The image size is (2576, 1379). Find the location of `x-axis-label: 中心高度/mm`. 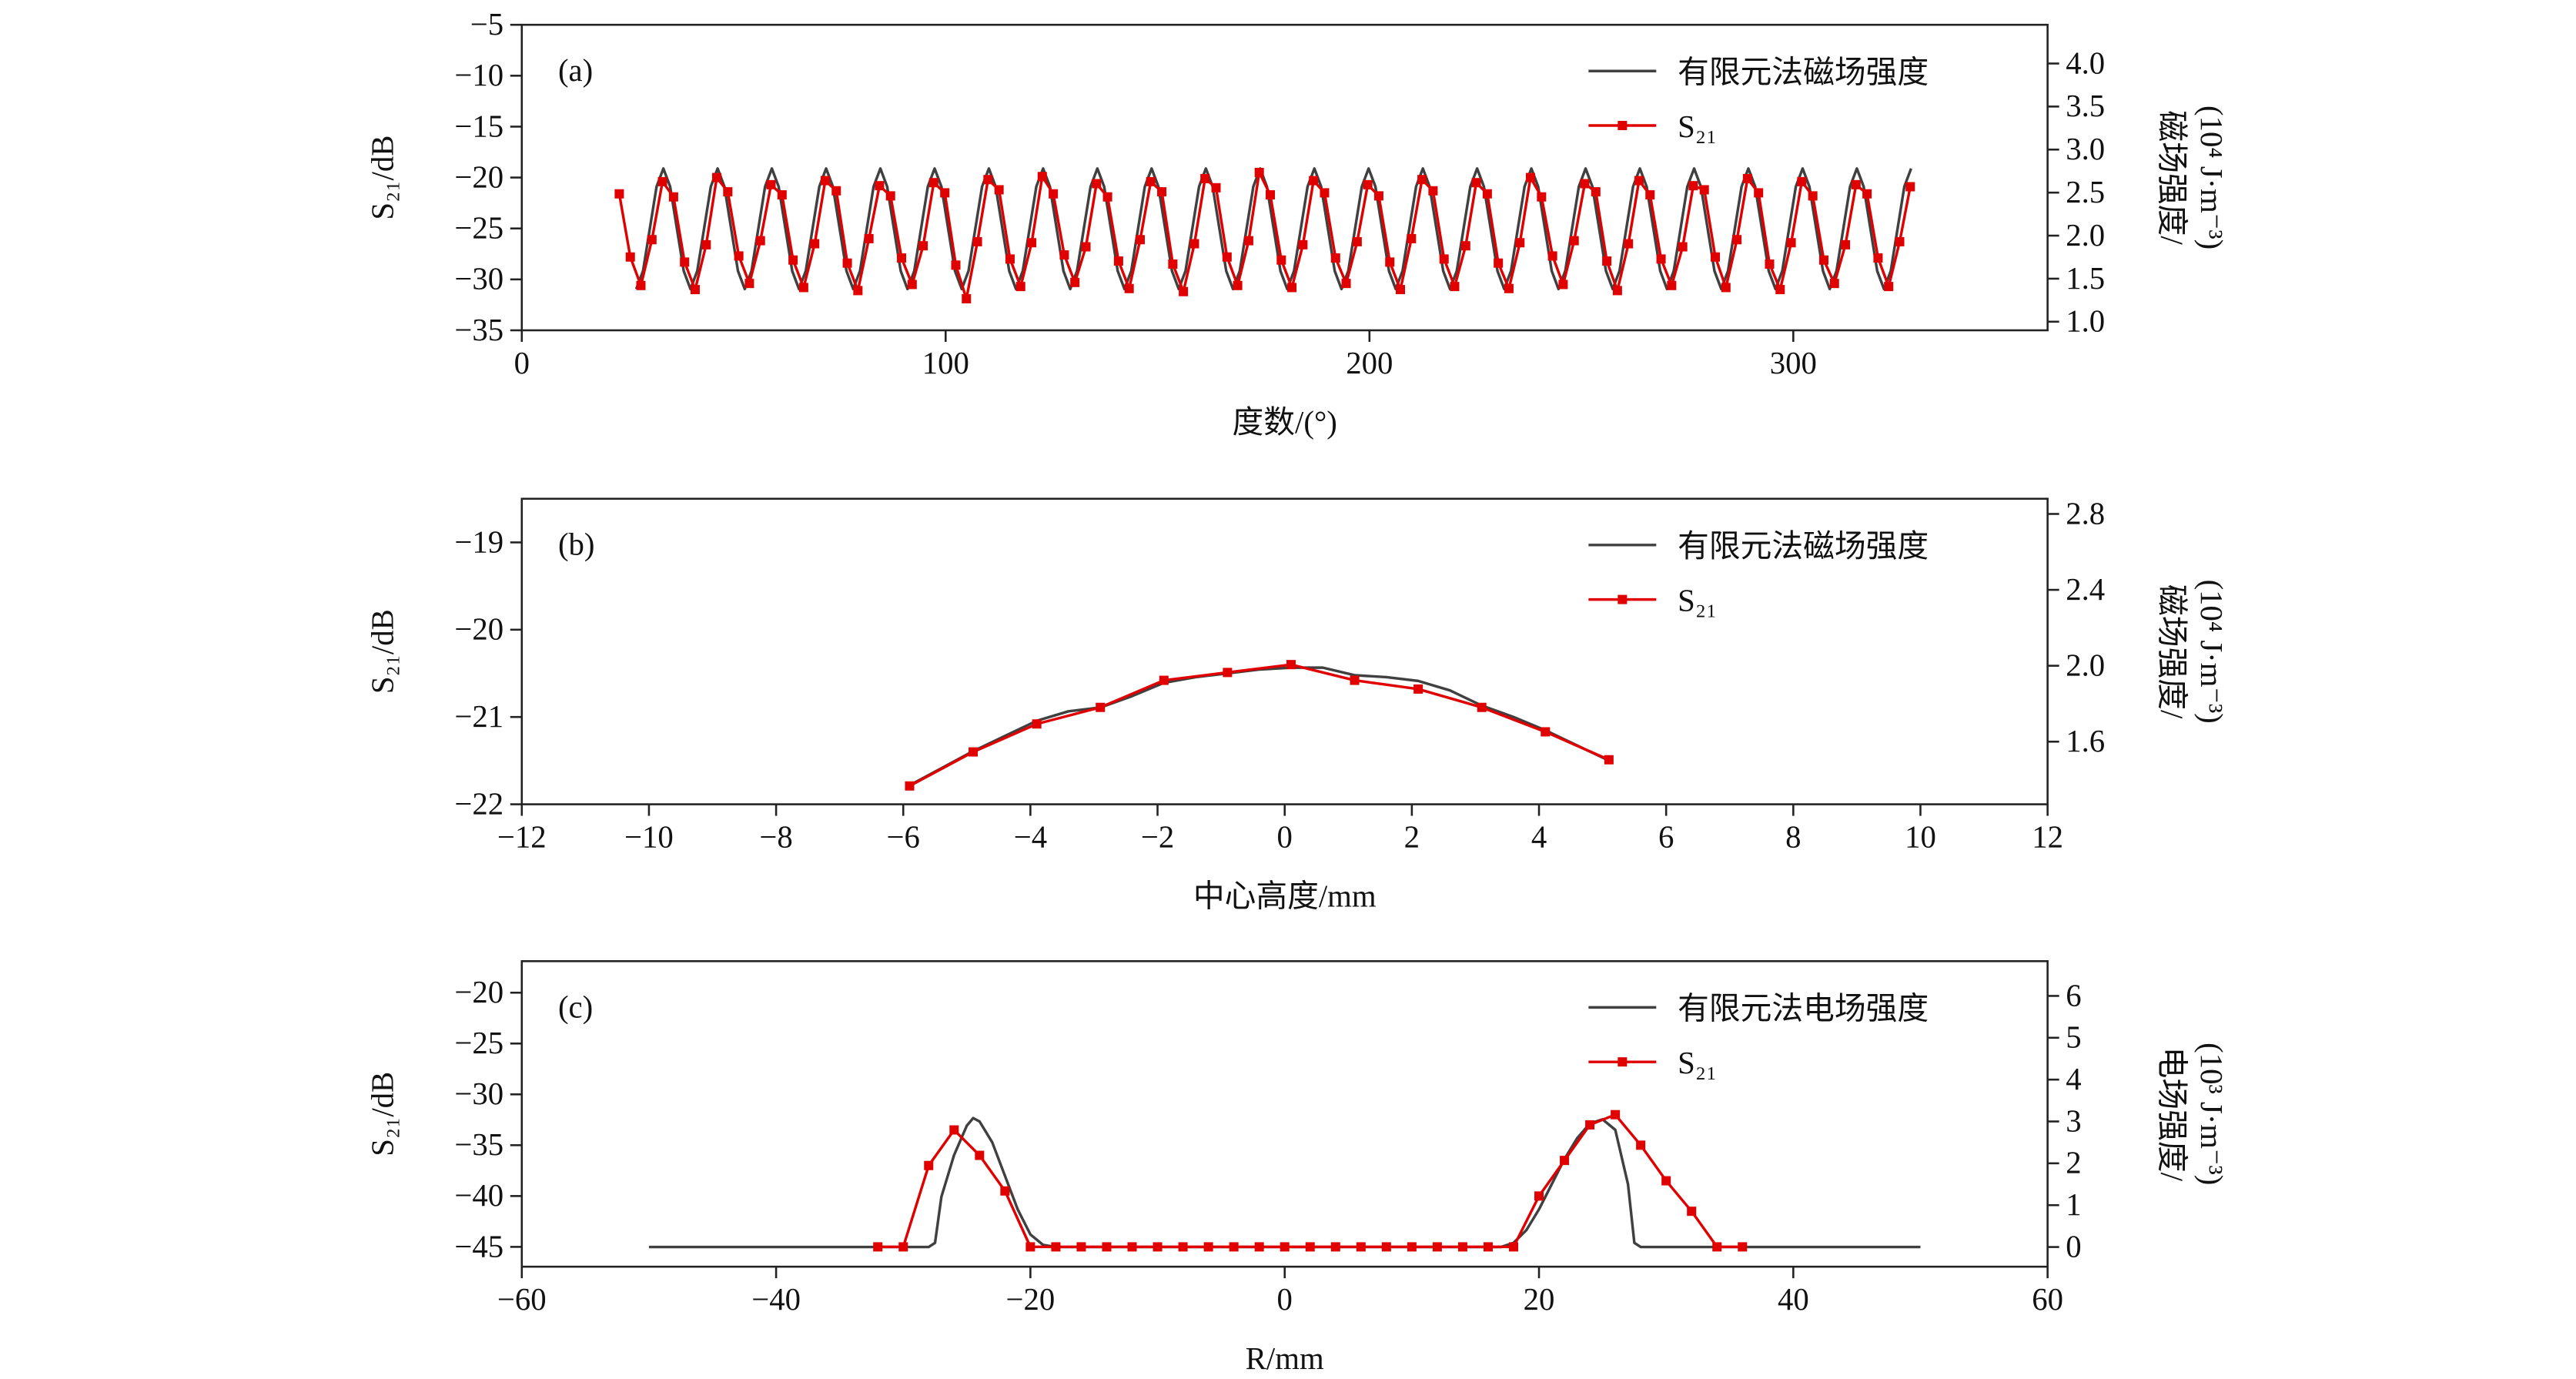

x-axis-label: 中心高度/mm is located at coordinates (1285, 896).